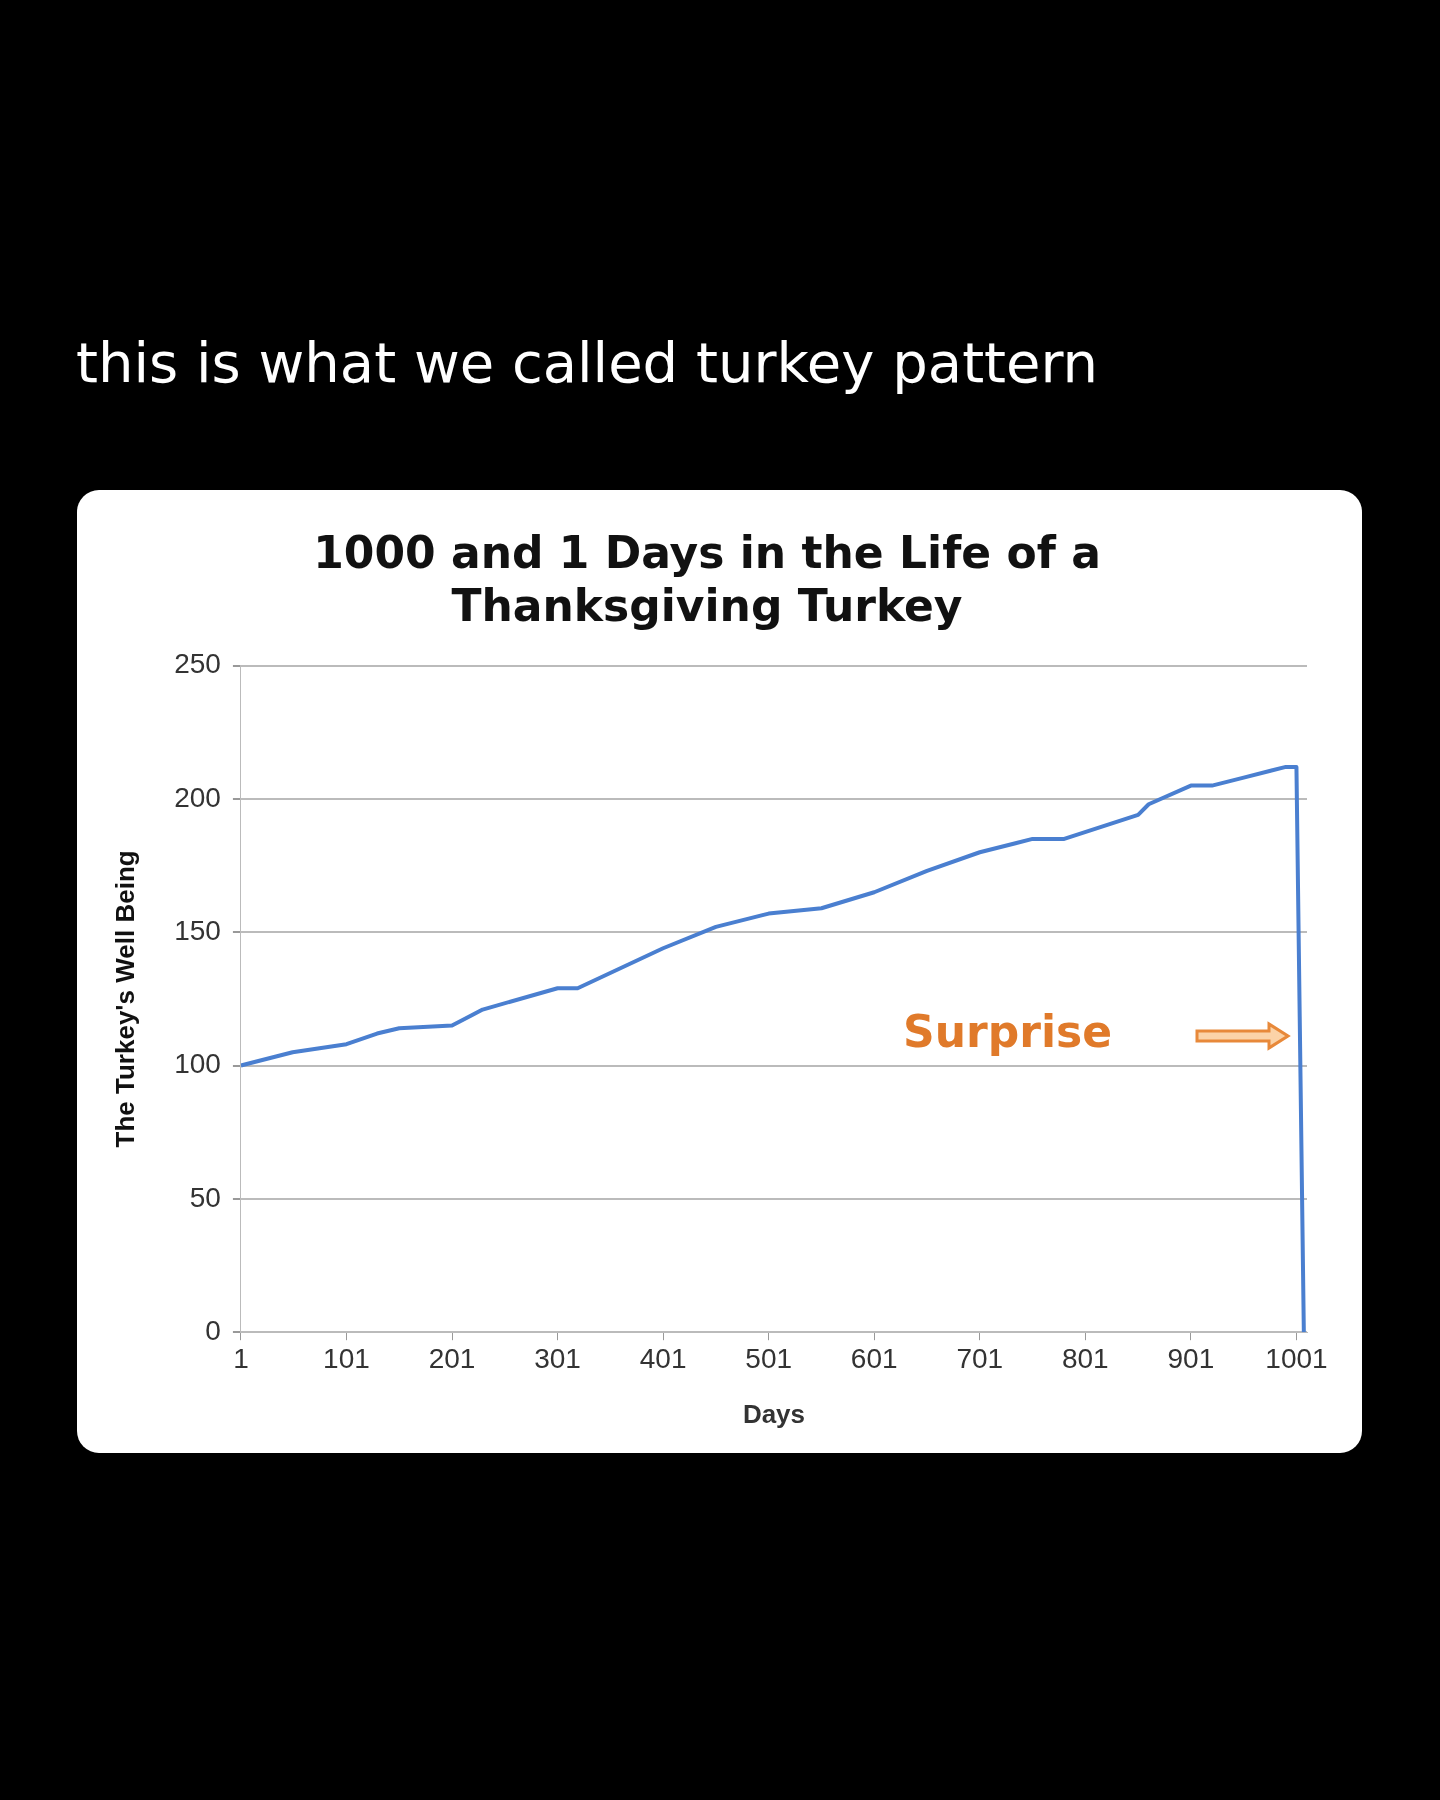 This screenshot has height=1800, width=1440. Describe the element at coordinates (707, 578) in the screenshot. I see `chart-title: 1000 and 1 Days in the Life of a Thanksgiving Turkey` at that location.